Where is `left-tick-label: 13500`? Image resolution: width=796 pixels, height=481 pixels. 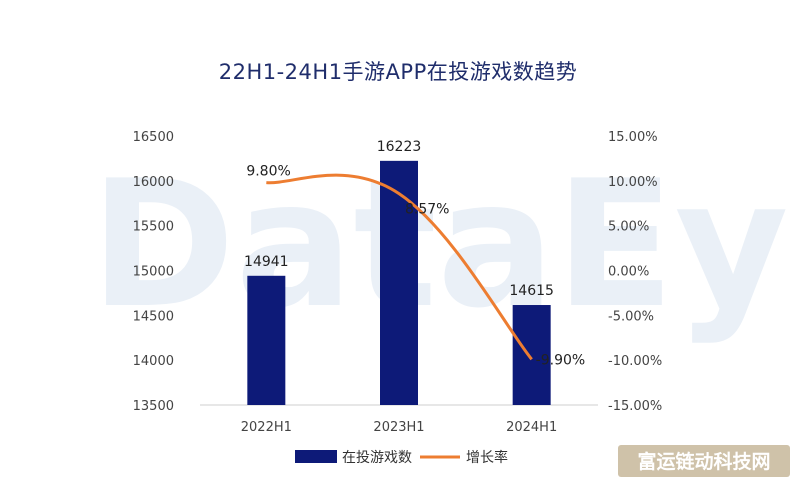 left-tick-label: 13500 is located at coordinates (153, 406).